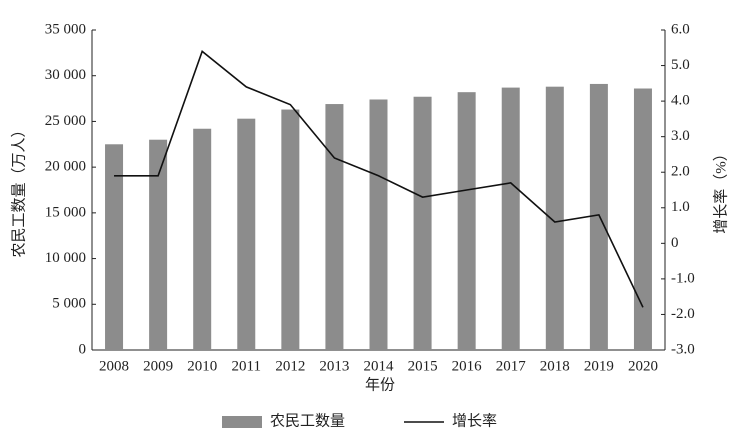 The height and width of the screenshot is (443, 747). I want to click on x-tick-label: 2008, so click(114, 366).